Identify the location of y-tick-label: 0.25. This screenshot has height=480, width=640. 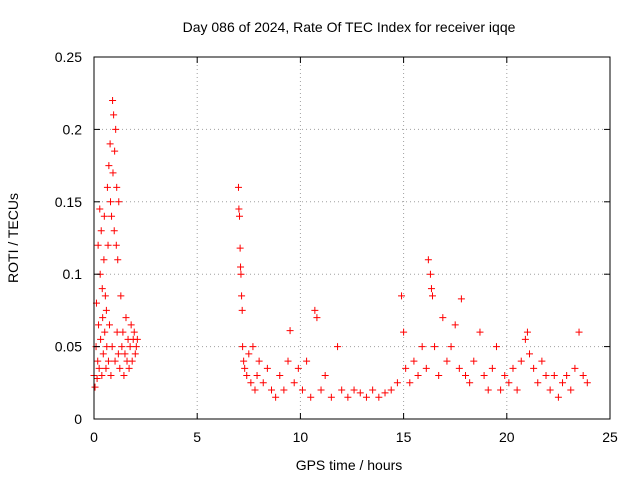
(68, 57).